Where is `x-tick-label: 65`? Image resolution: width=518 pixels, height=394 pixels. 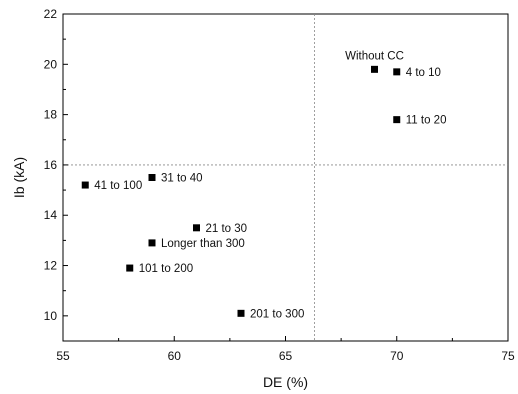 x-tick-label: 65 is located at coordinates (286, 356).